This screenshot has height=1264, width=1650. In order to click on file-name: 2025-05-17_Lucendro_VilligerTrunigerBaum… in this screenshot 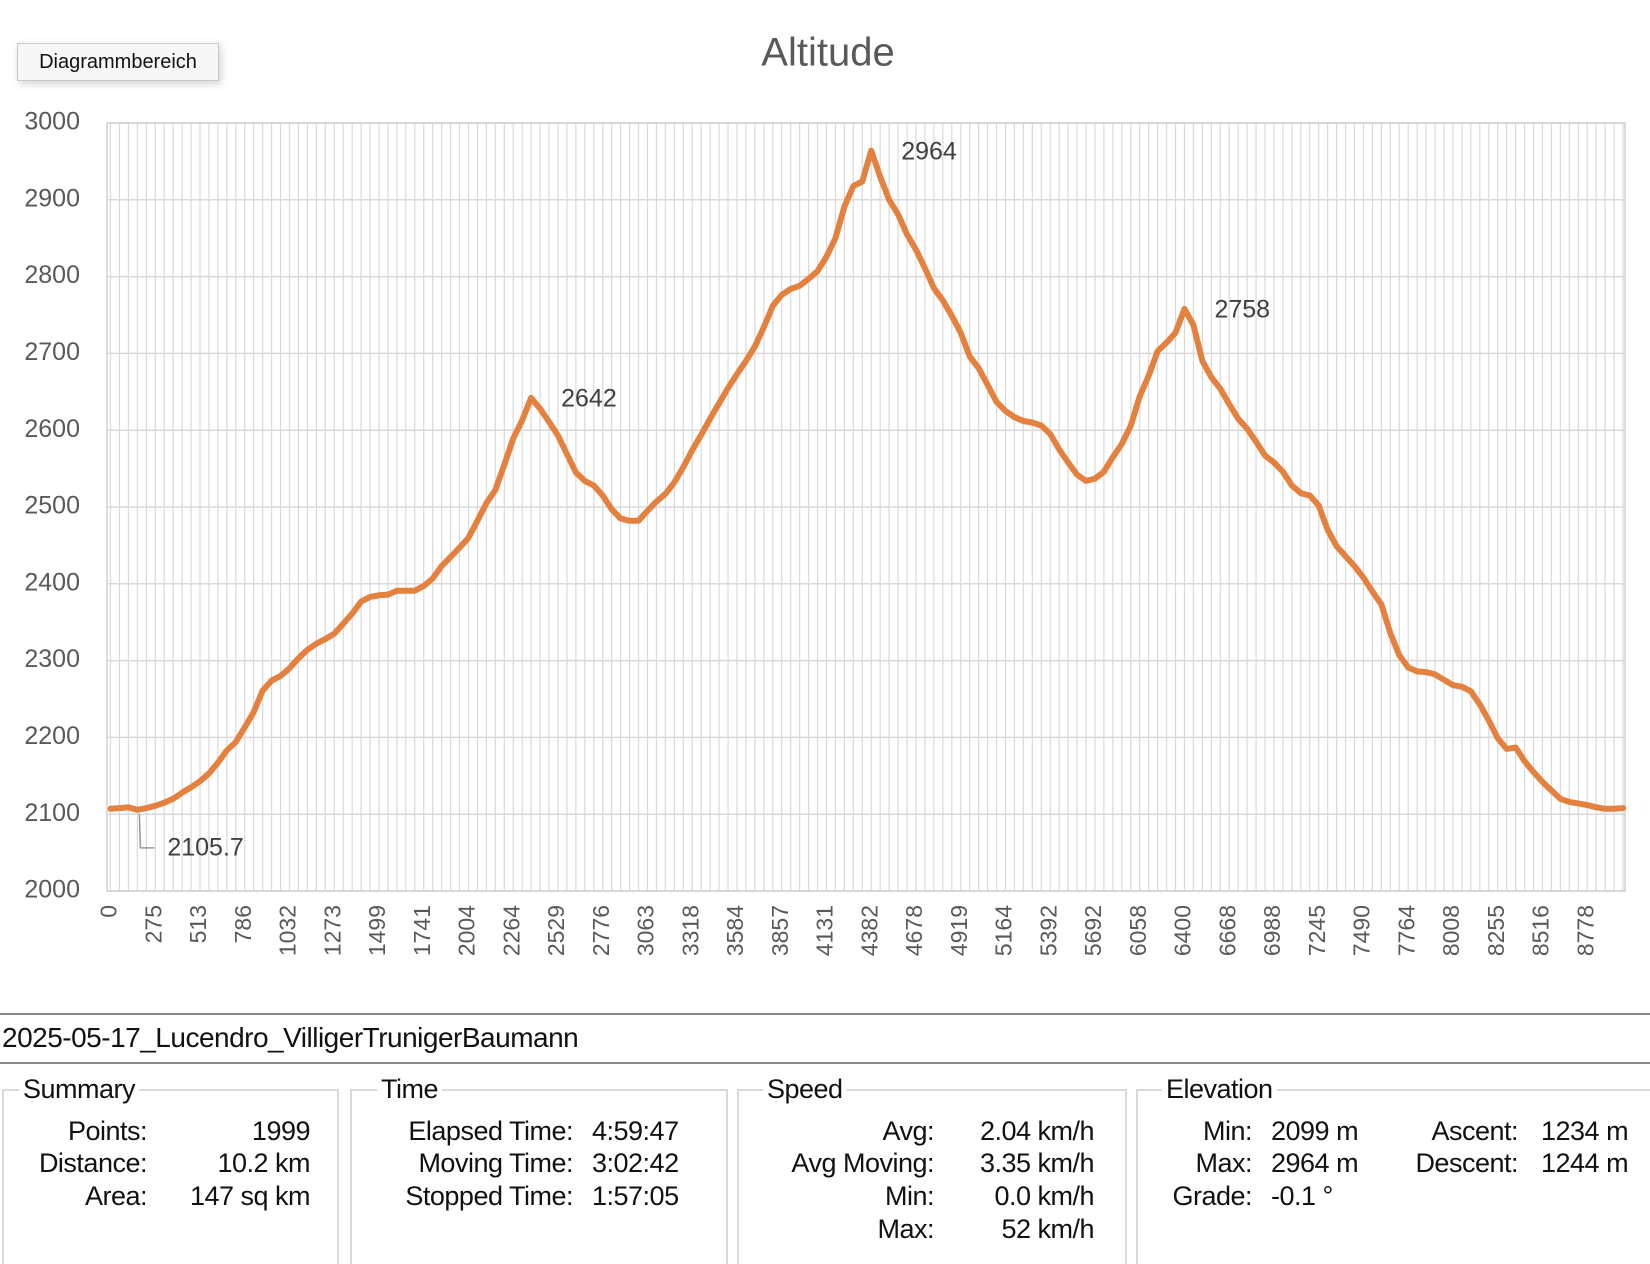, I will do `click(290, 1037)`.